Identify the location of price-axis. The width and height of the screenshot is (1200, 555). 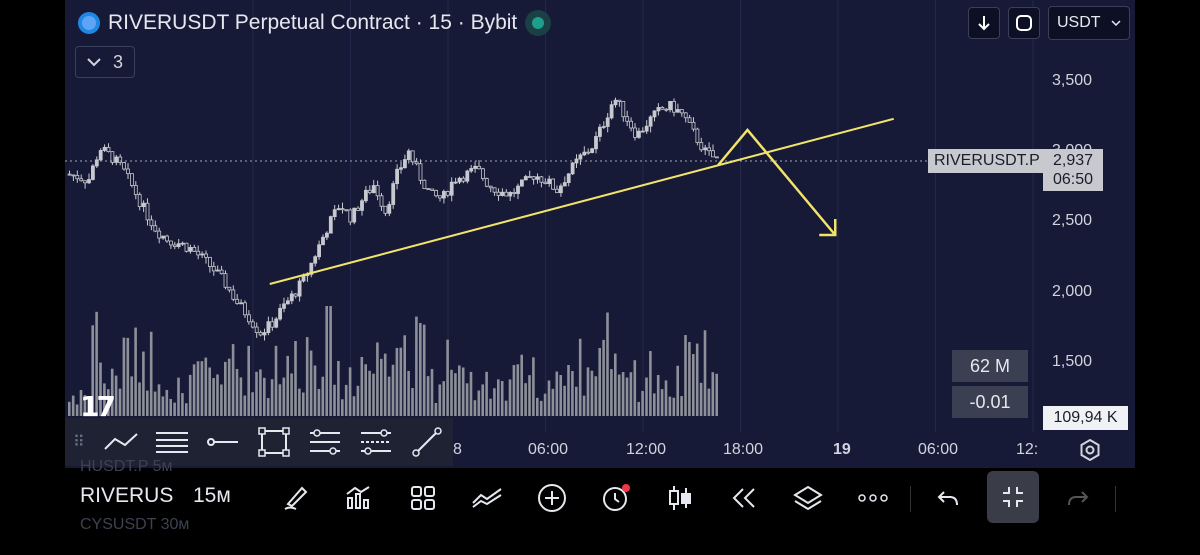
(1087, 216).